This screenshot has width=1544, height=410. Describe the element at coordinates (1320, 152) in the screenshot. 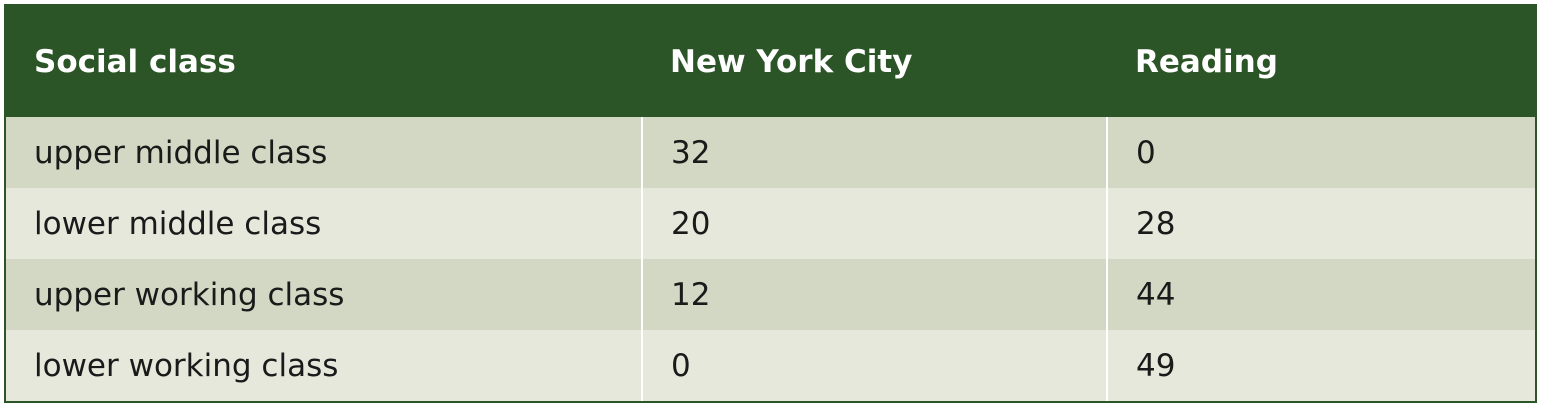

I see `cell-reading: 0` at that location.